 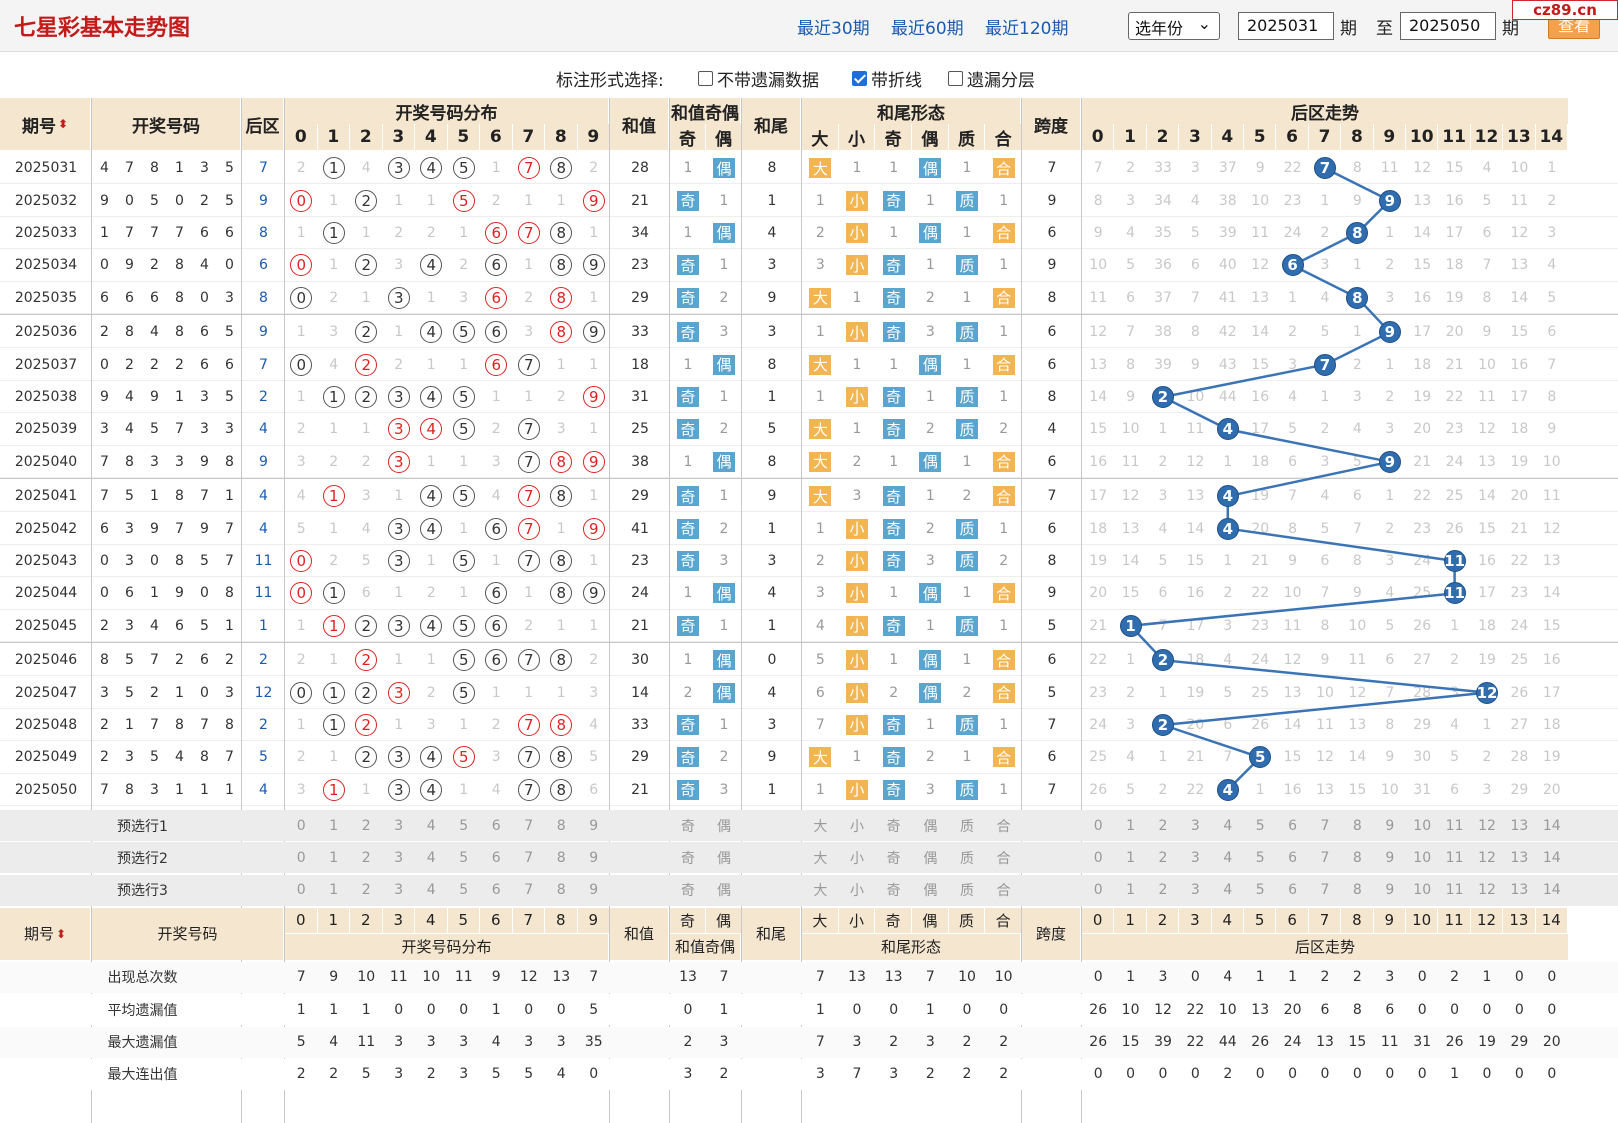 What do you see at coordinates (45, 124) in the screenshot?
I see `col-period-header: 期号 ⬍` at bounding box center [45, 124].